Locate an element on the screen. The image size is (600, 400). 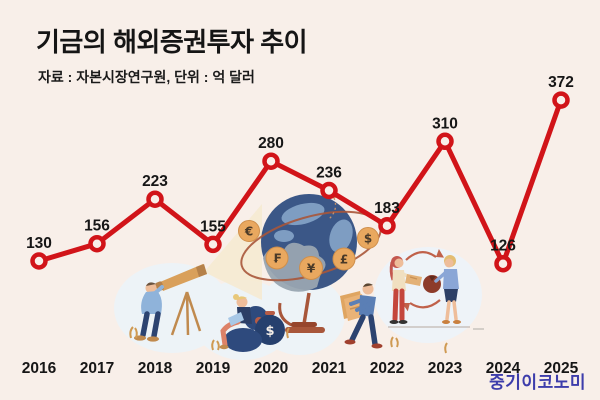
data-point-2022 is located at coordinates (387, 226).